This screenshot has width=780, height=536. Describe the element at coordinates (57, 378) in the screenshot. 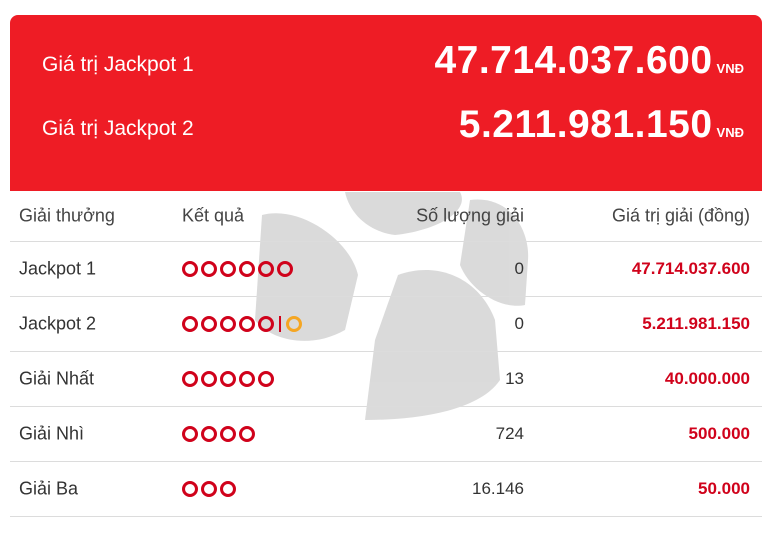

I see `row-prize: Giải Nhất` at that location.